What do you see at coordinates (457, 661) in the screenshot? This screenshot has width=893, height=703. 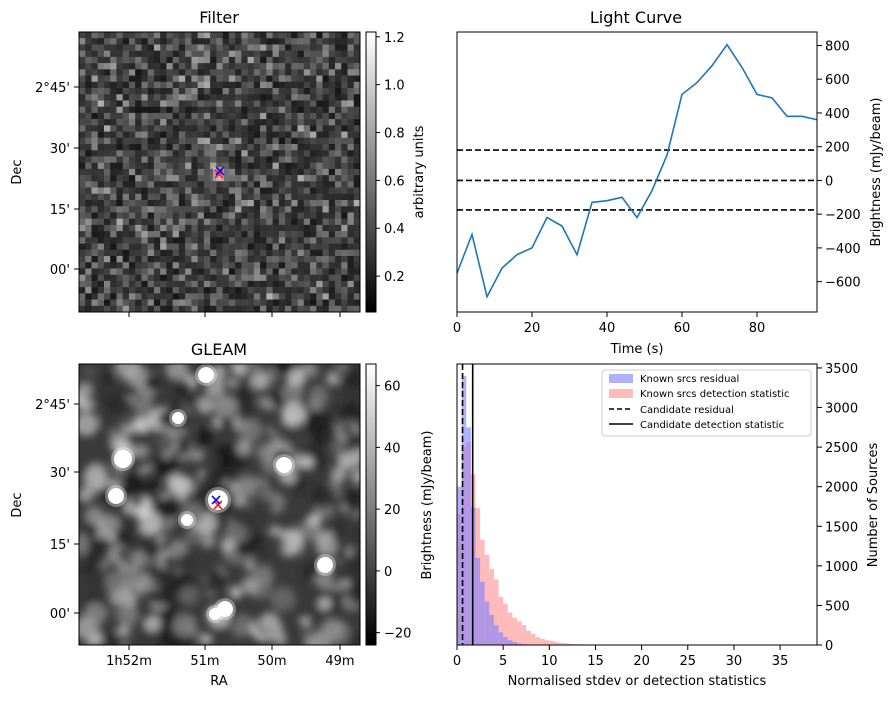 I see `histogram-xtick-label: 0` at bounding box center [457, 661].